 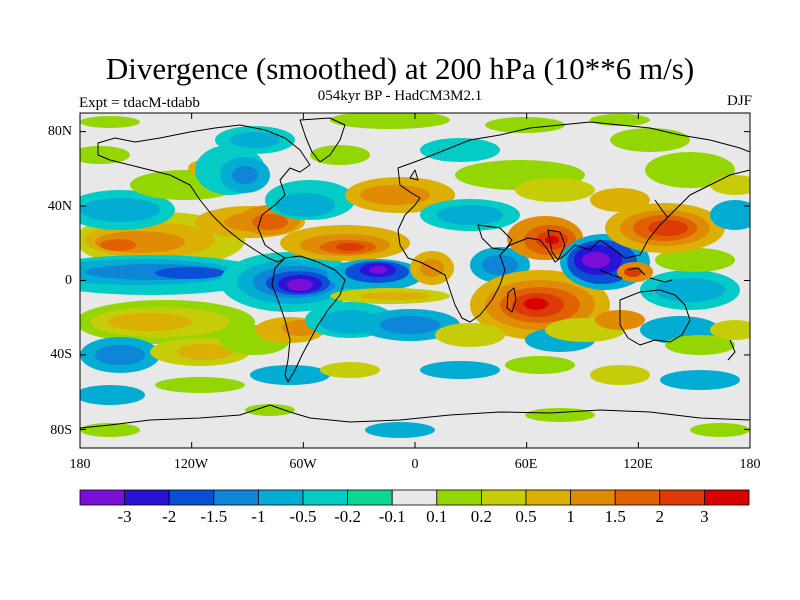 I want to click on lon-tick-label: 60E, so click(x=526, y=464).